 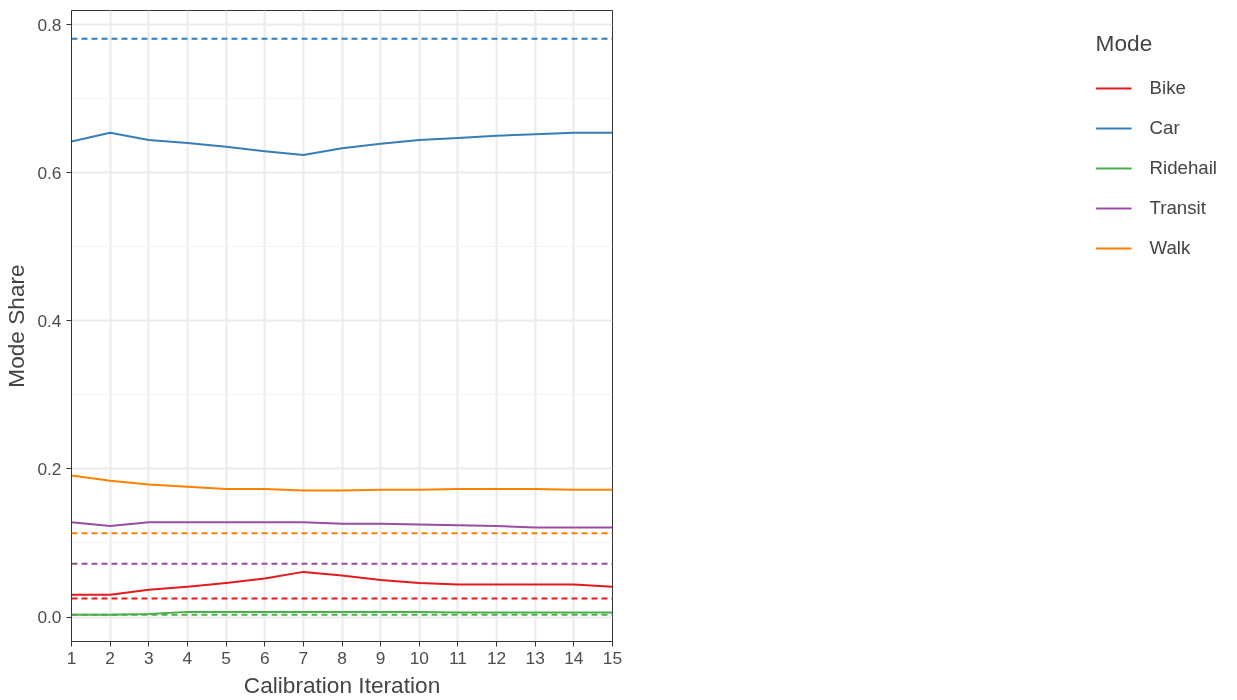 What do you see at coordinates (110, 657) in the screenshot?
I see `x-tick-label: 2` at bounding box center [110, 657].